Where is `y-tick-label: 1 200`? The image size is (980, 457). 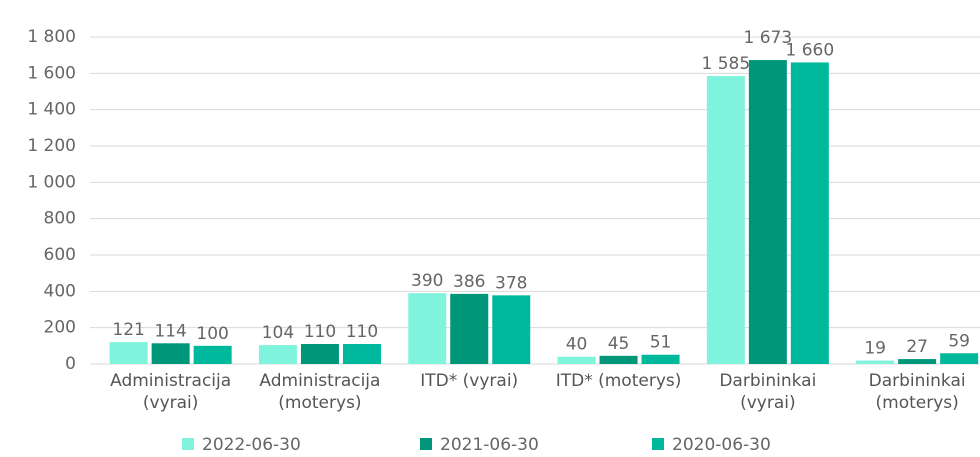 y-tick-label: 1 200 is located at coordinates (51, 146).